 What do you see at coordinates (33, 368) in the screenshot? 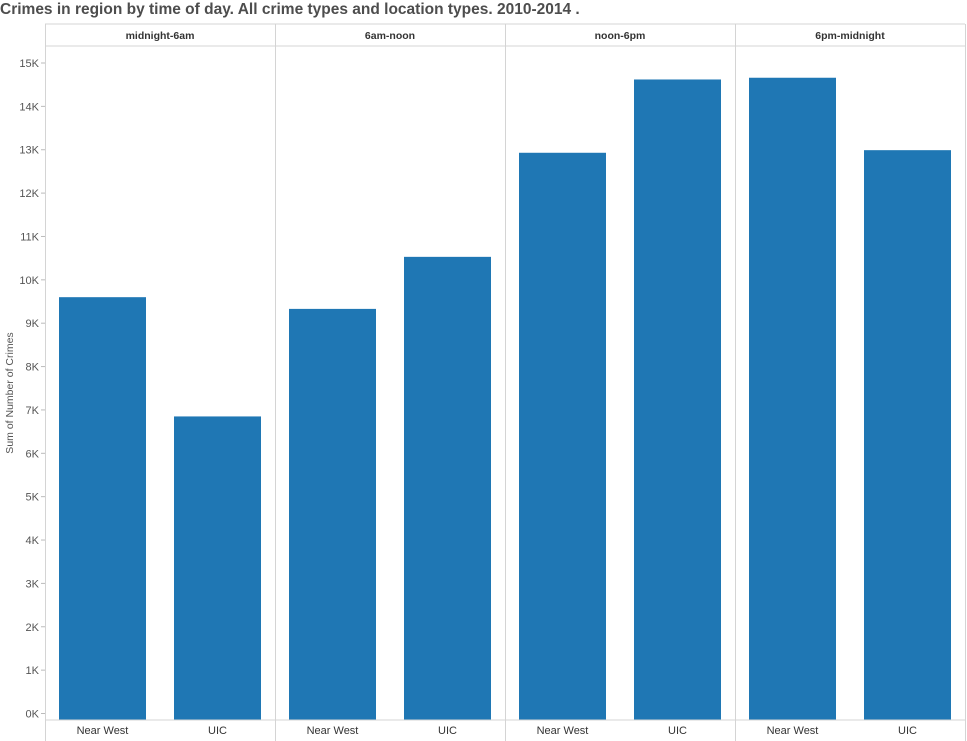
I see `y-tick-label: 8K` at bounding box center [33, 368].